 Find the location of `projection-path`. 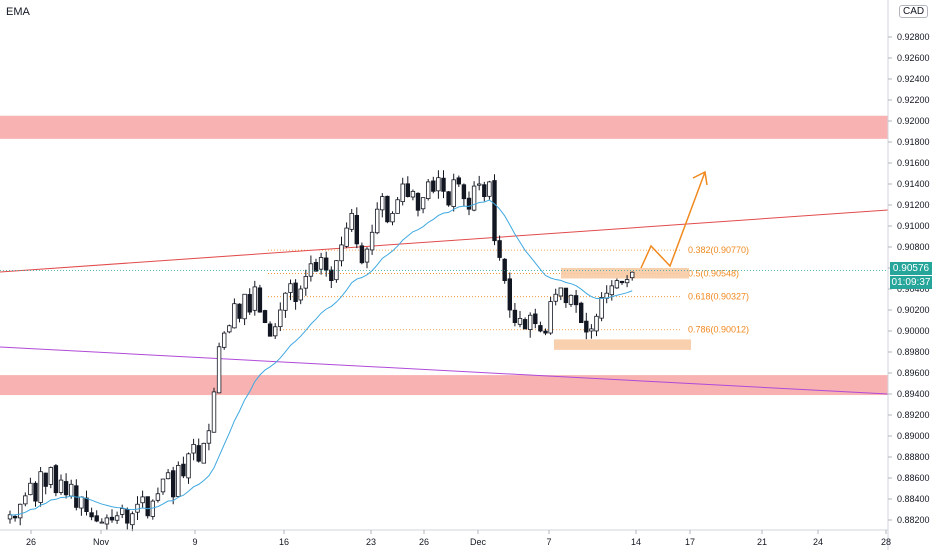

projection-path is located at coordinates (673, 220).